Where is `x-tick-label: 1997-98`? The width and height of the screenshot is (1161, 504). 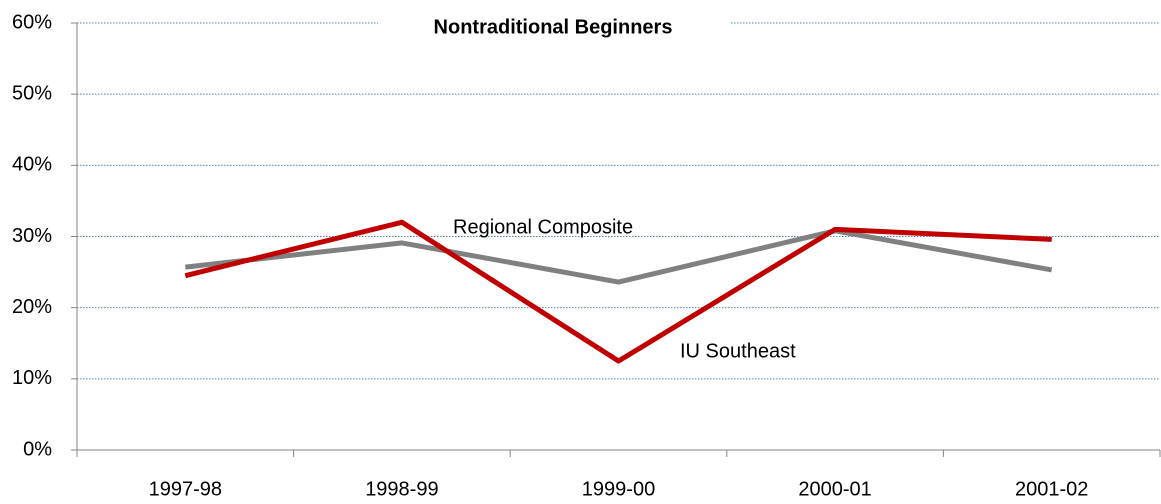
x-tick-label: 1997-98 is located at coordinates (185, 489).